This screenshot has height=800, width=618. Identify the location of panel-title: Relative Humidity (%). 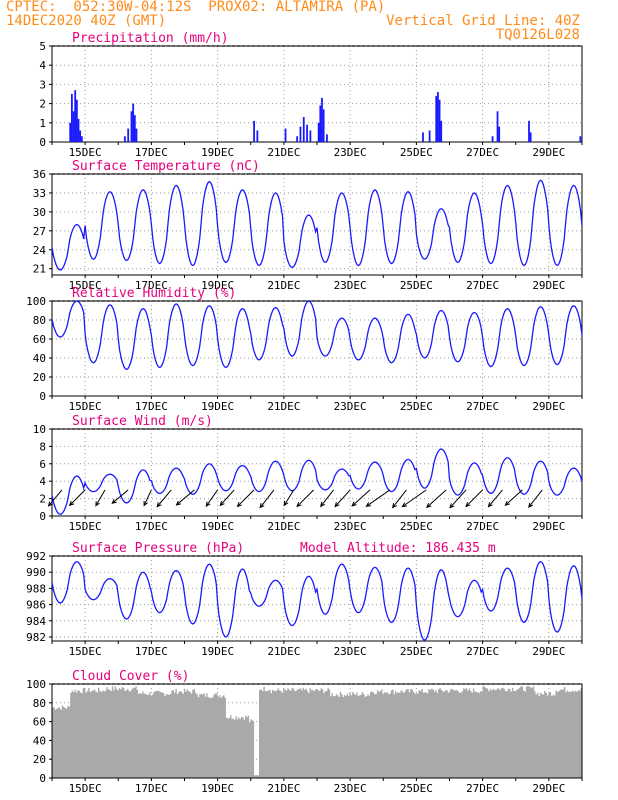
(154, 293).